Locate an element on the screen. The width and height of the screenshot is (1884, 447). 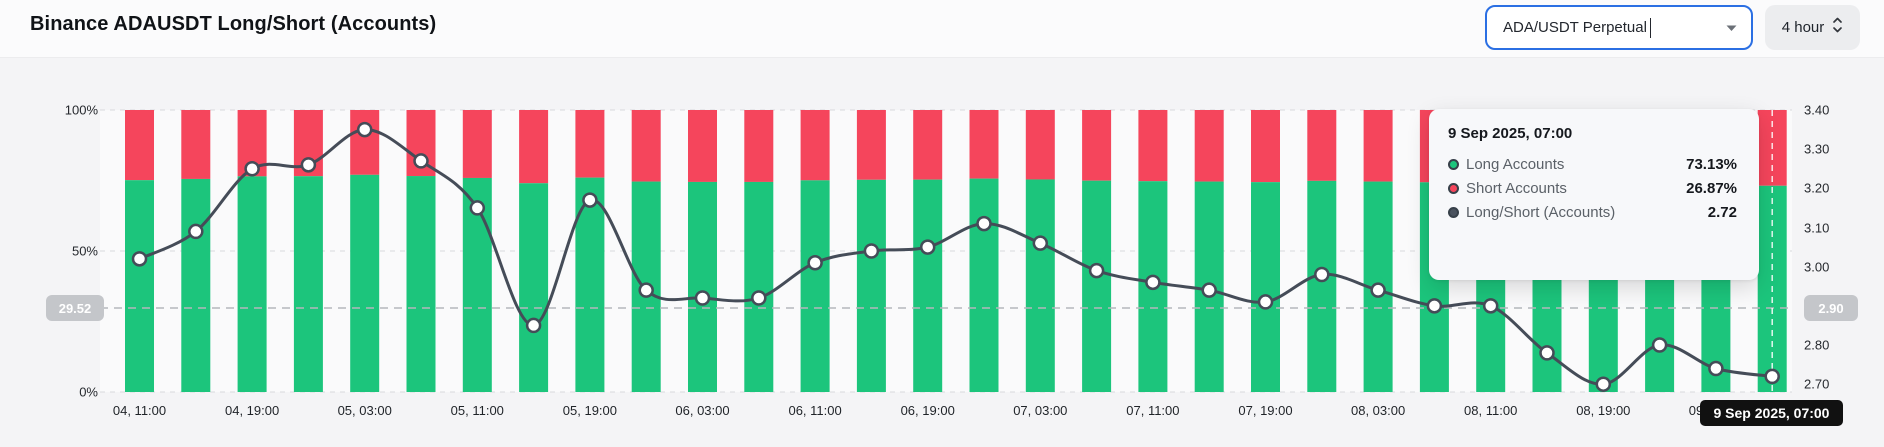
page-title: Binance ADAUSDT Long/Short (Accounts) is located at coordinates (233, 24).